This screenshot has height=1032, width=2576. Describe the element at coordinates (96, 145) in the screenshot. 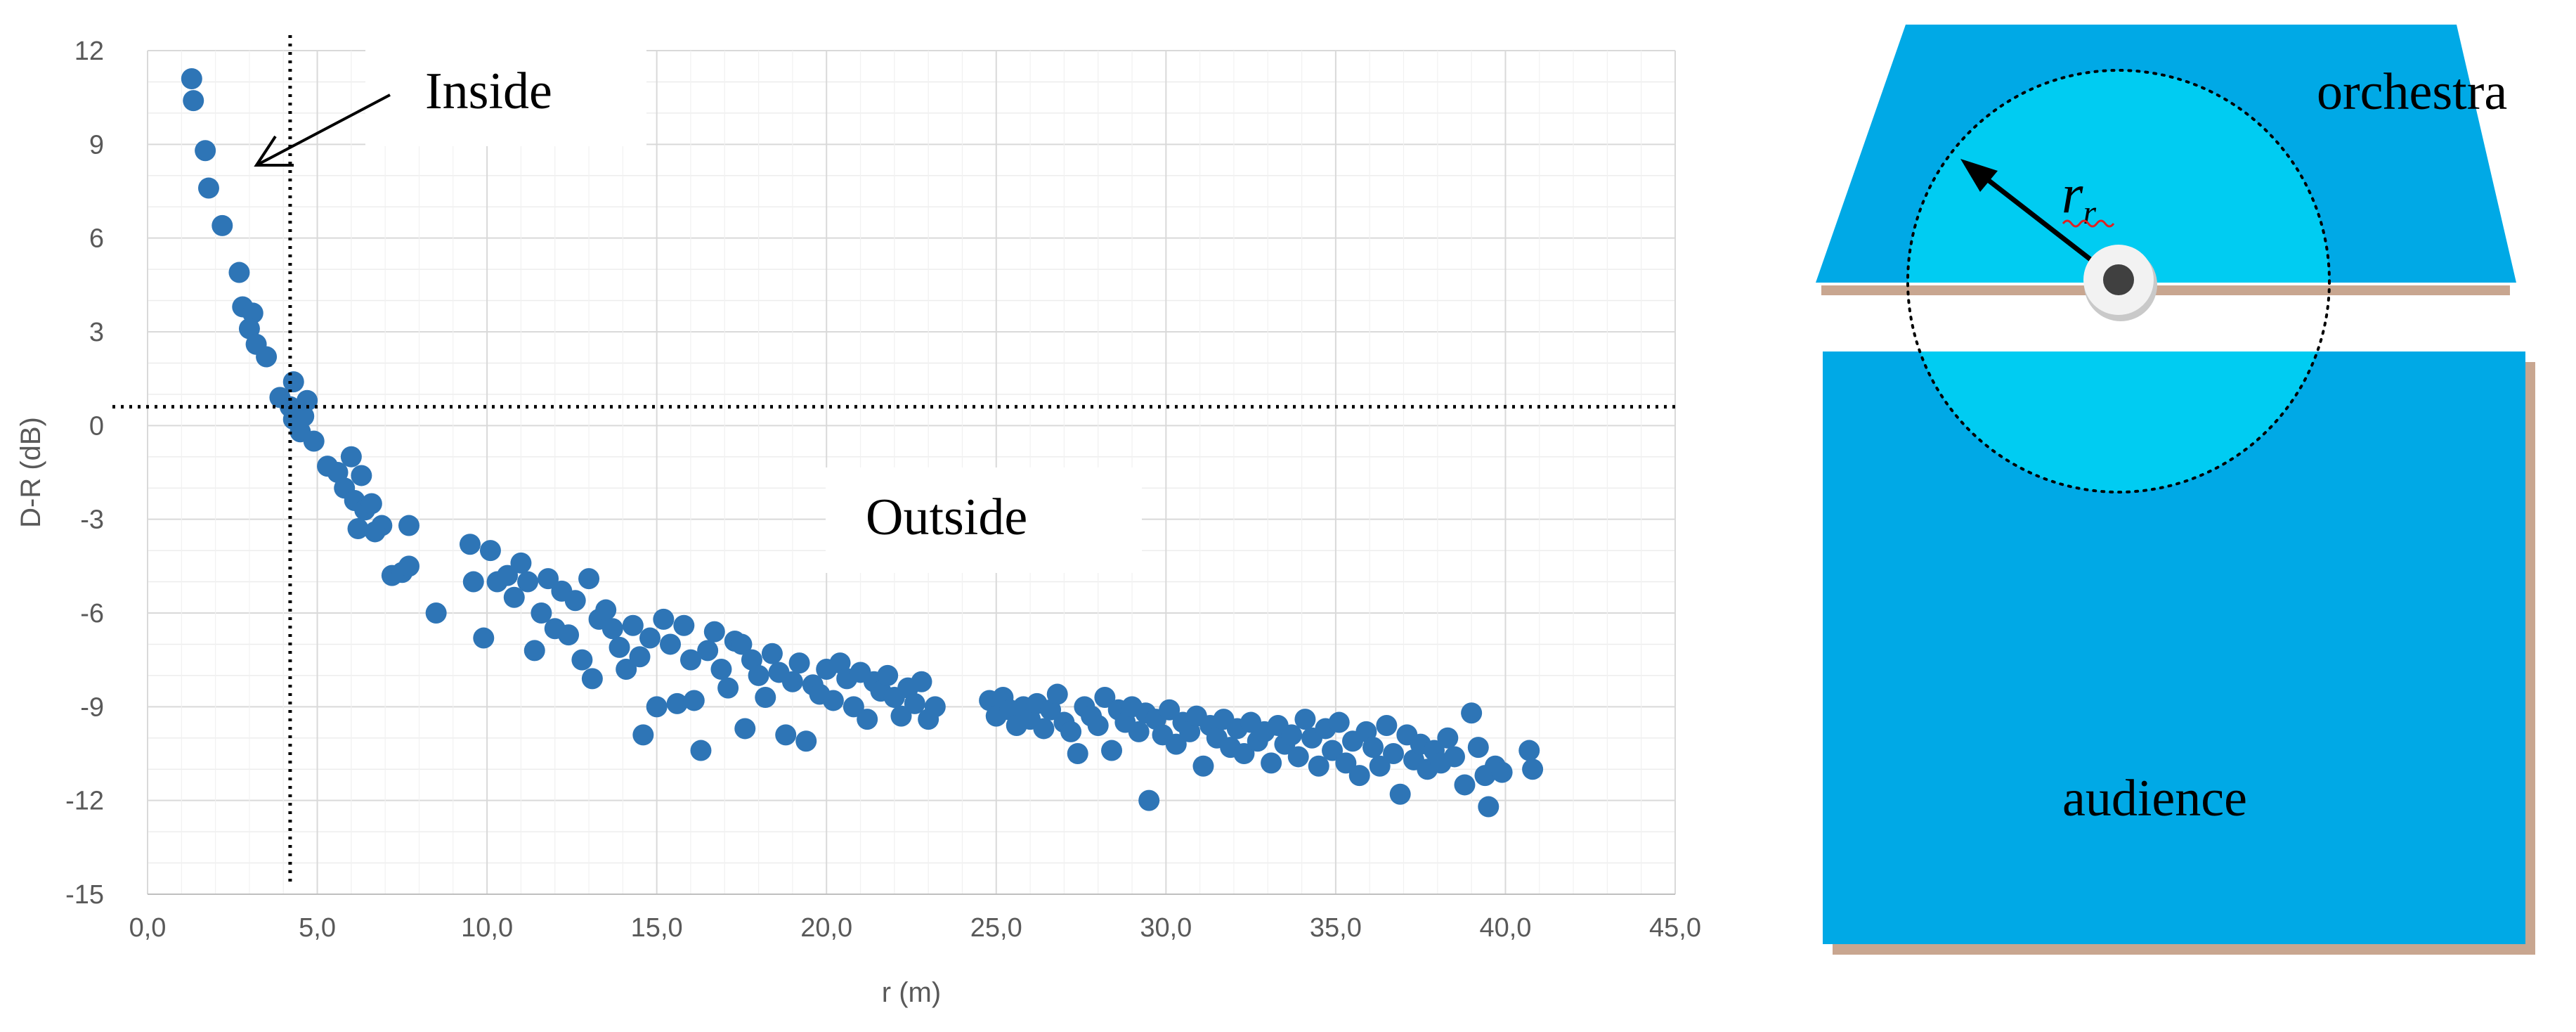

I see `y-tick-label: 9` at that location.